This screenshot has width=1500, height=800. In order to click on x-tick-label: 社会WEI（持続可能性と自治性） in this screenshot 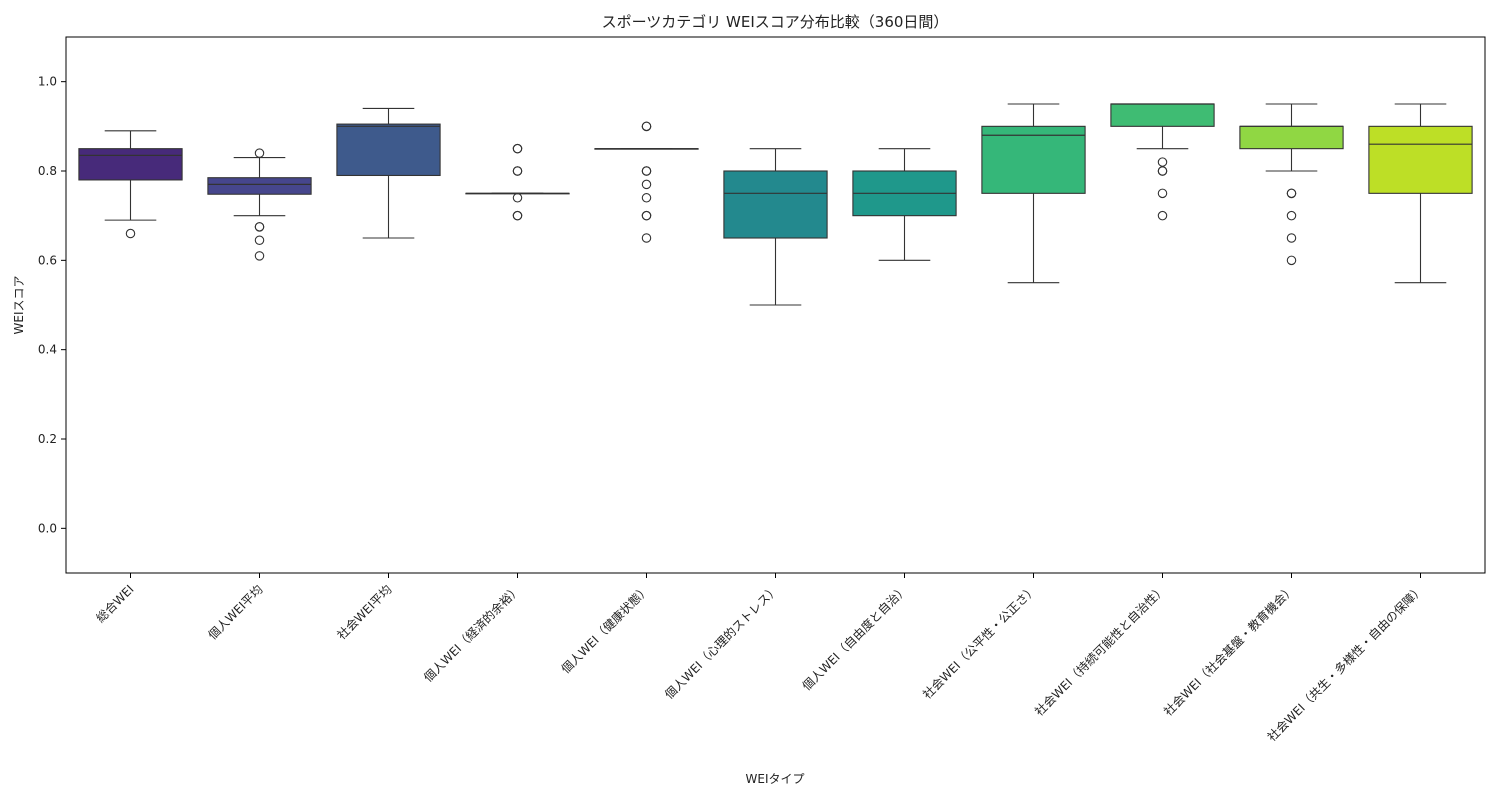, I will do `click(1099, 650)`.